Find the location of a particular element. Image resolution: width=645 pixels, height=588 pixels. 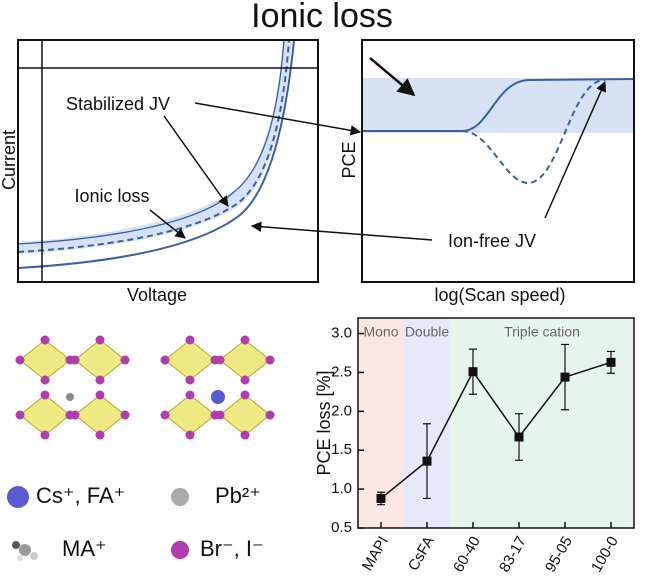

y-tick-label: 3.0 is located at coordinates (341, 333).